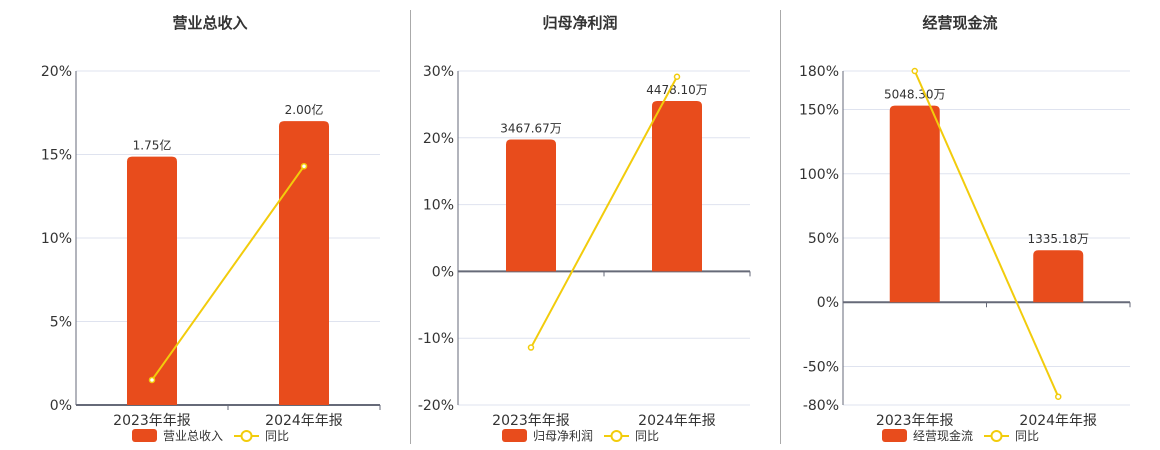  Describe the element at coordinates (819, 111) in the screenshot. I see `y-tick-label: 150%` at that location.